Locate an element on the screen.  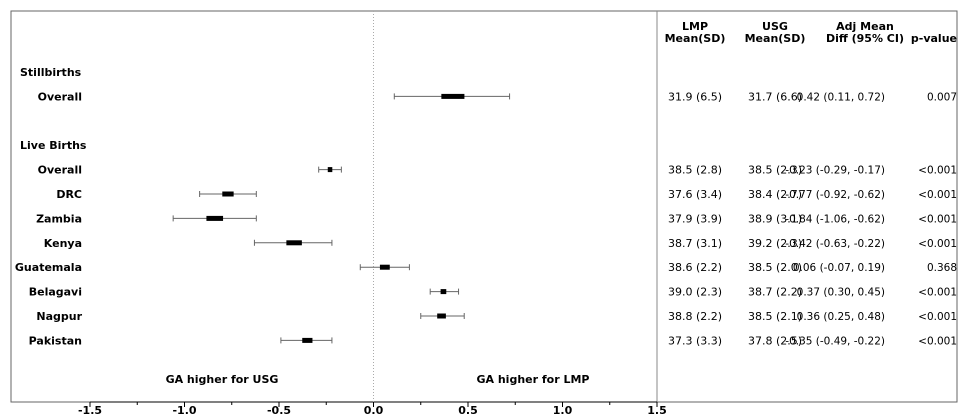
cell-usg: 31.7 (6.6) is located at coordinates (775, 96).